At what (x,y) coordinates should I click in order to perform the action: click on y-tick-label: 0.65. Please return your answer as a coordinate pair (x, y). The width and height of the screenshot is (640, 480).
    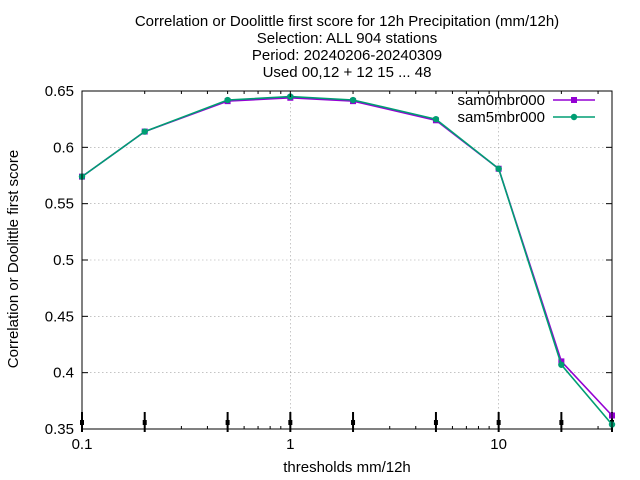
    Looking at the image, I should click on (59, 91).